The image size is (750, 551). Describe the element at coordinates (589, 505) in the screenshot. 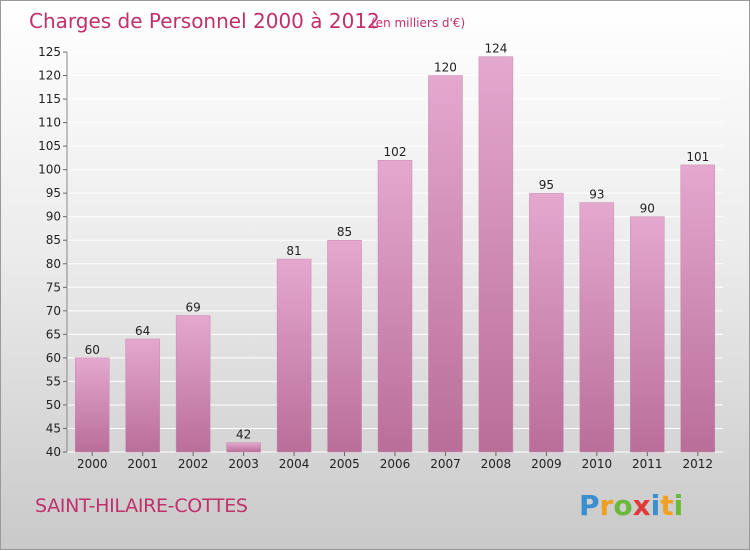

I see `brand-letter: P` at that location.